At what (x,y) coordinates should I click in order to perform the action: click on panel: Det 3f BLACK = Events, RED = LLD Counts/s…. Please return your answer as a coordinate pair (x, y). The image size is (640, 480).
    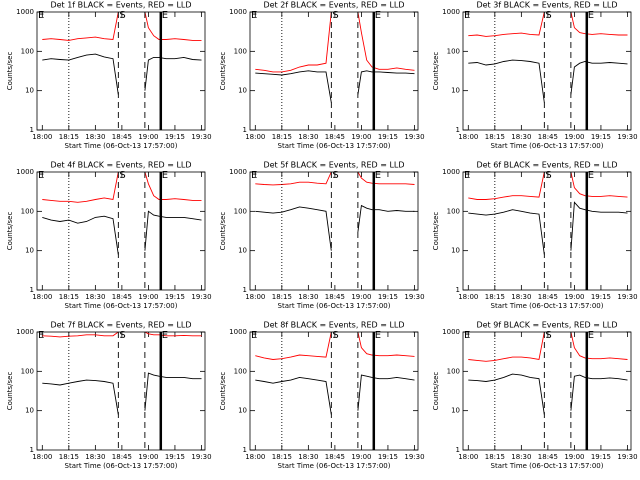
    Looking at the image, I should click on (535, 76).